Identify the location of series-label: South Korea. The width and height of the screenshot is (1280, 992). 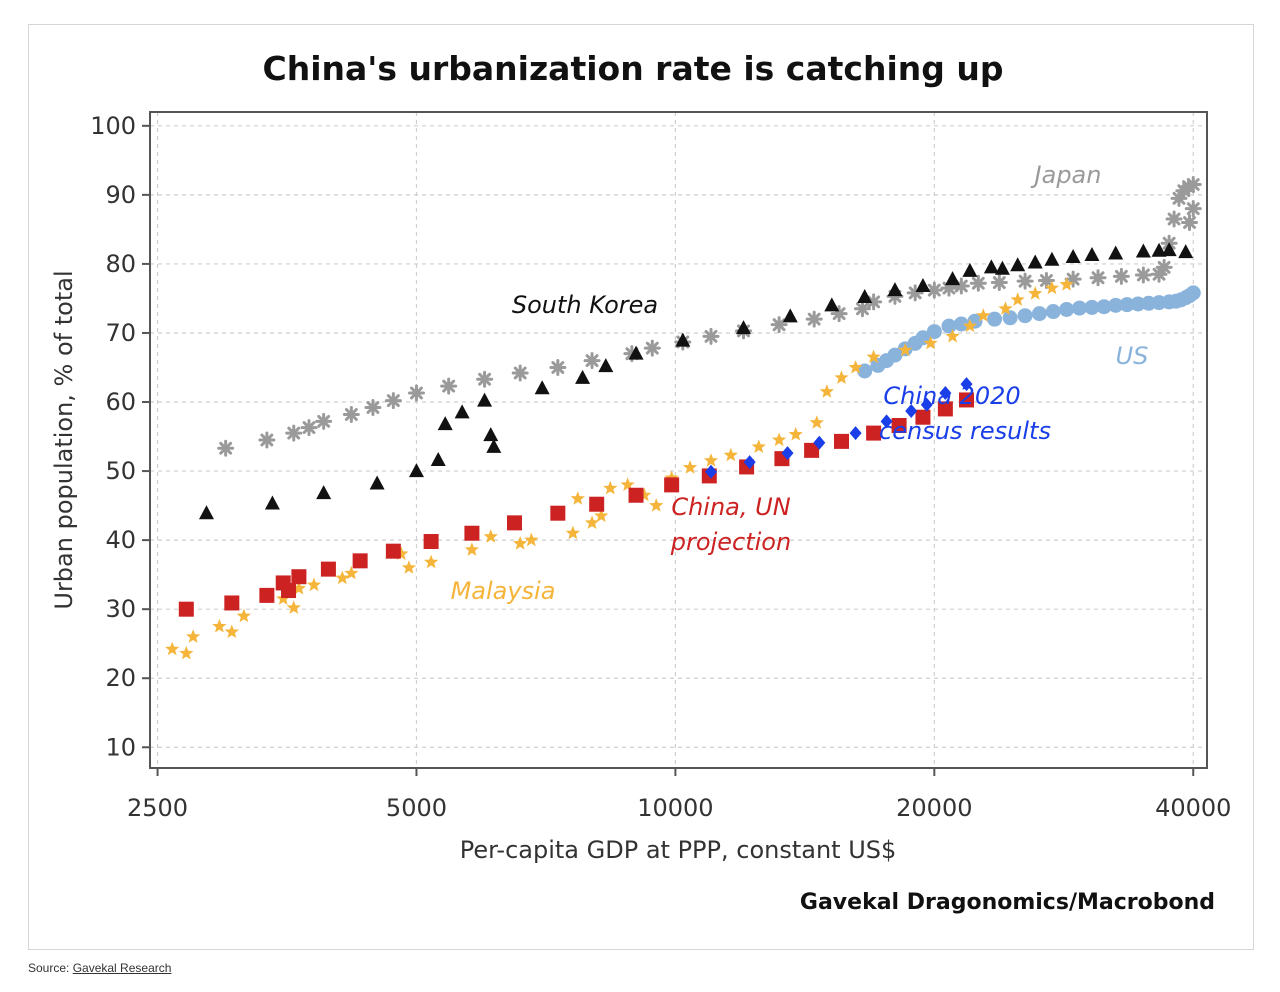
(585, 305).